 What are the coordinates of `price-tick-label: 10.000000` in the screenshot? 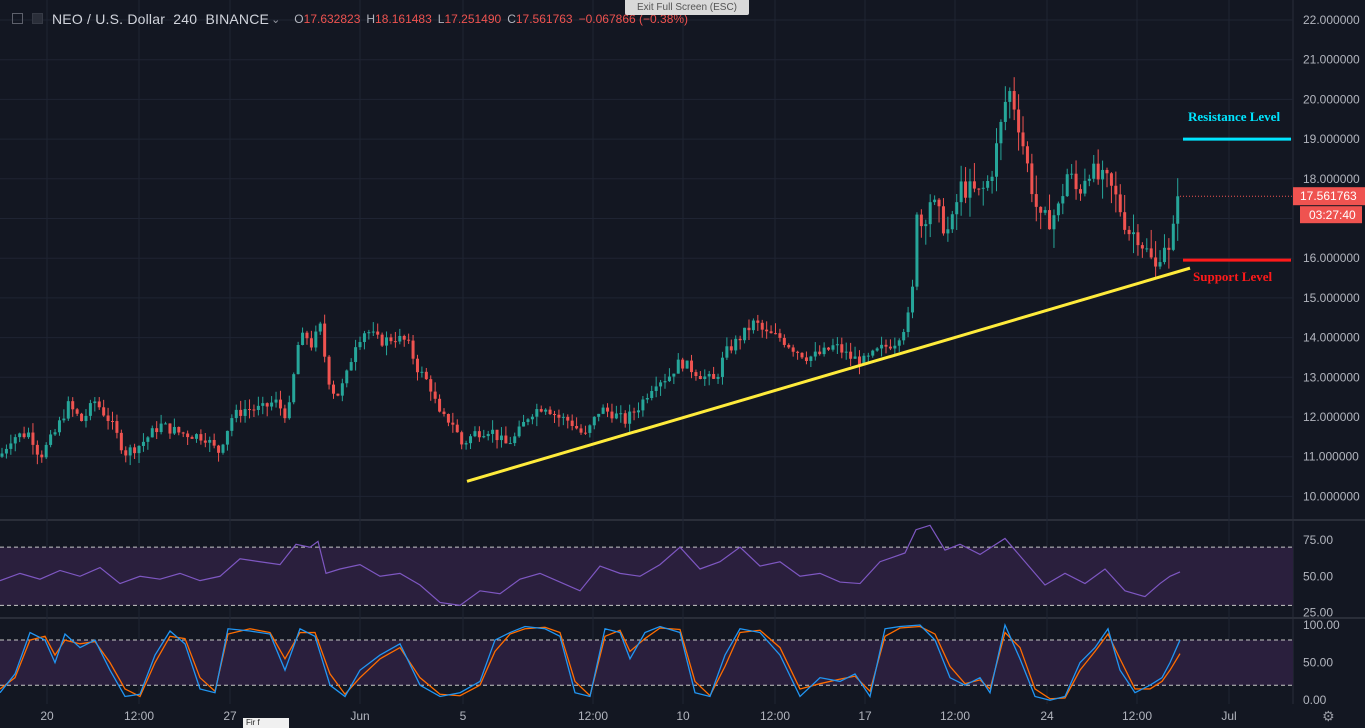 It's located at (1331, 496).